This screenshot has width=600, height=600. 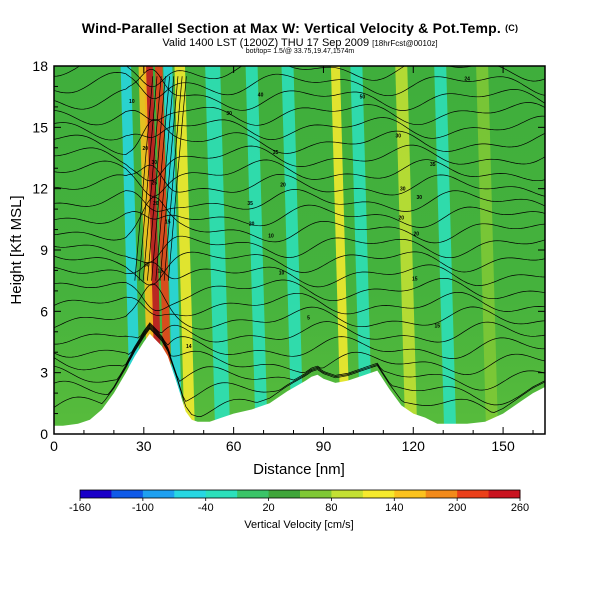 I want to click on pot-temp-label-6: 30, so click(x=147, y=265).